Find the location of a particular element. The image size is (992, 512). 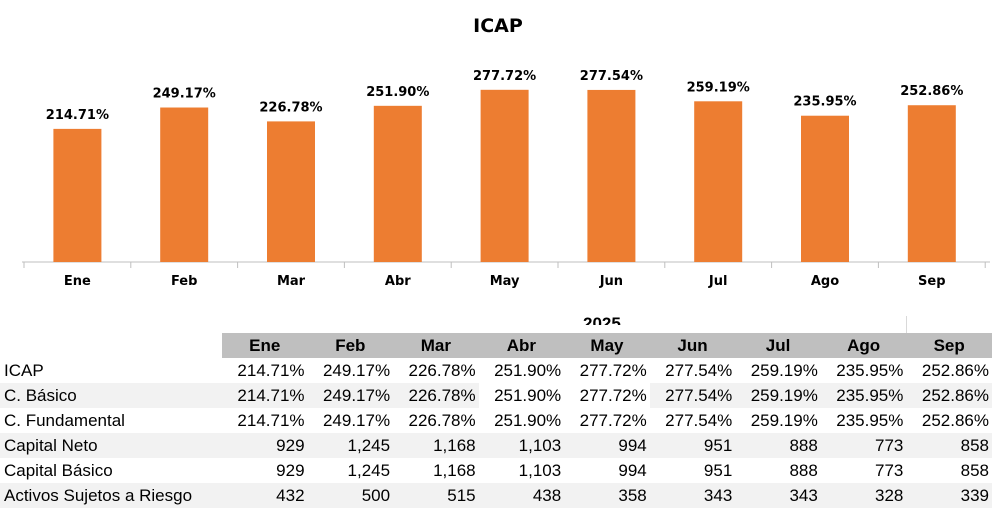

row-label: Capital Neto is located at coordinates (111, 445).